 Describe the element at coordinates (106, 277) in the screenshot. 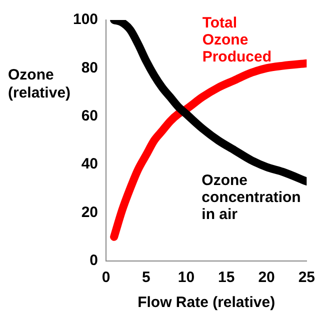

I see `x-tick-label: 0` at that location.